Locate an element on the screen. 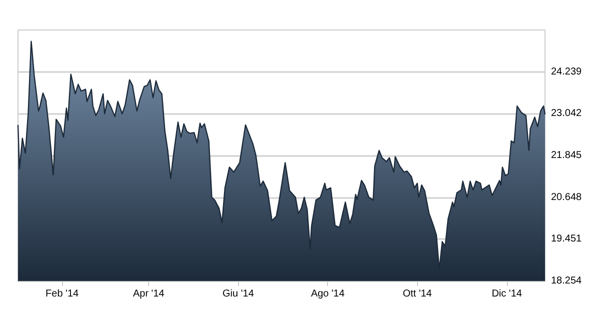  x-tick-label: Ott '14 is located at coordinates (417, 294).